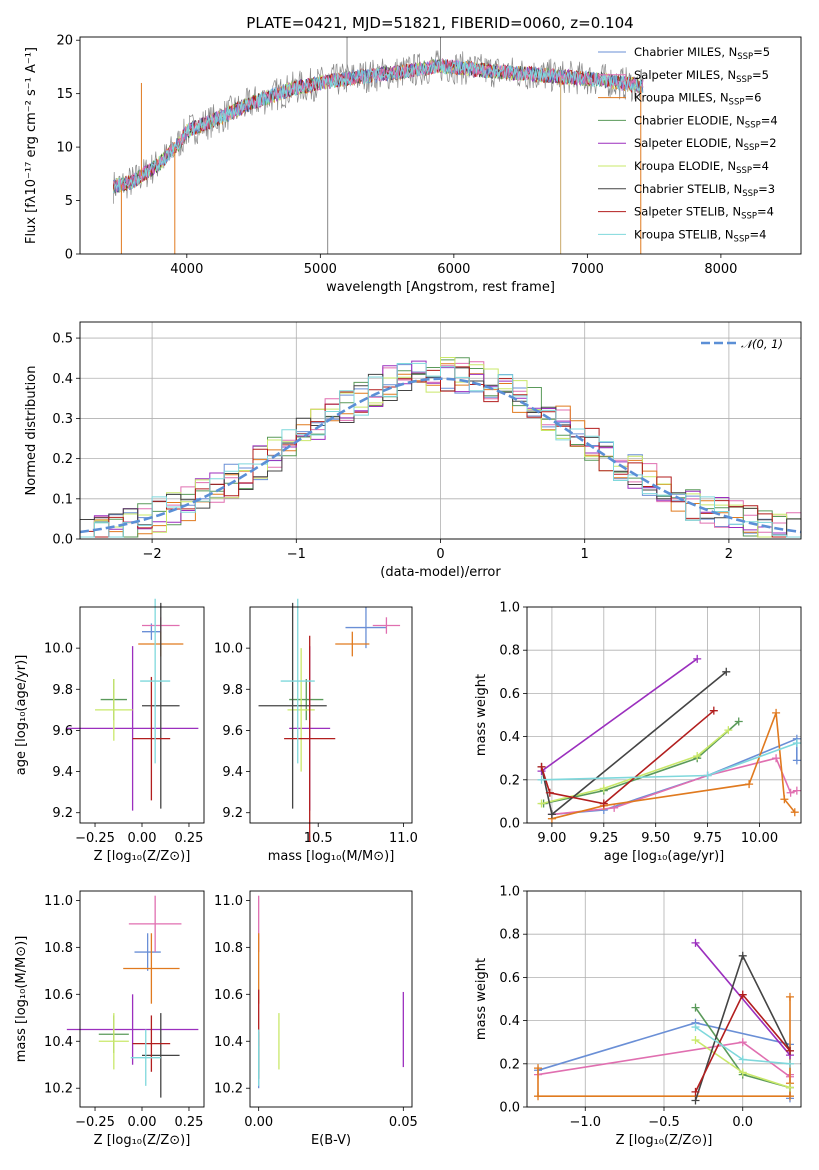 The image size is (819, 1170). Describe the element at coordinates (453, 269) in the screenshot. I see `x-tick-label: 6000` at that location.